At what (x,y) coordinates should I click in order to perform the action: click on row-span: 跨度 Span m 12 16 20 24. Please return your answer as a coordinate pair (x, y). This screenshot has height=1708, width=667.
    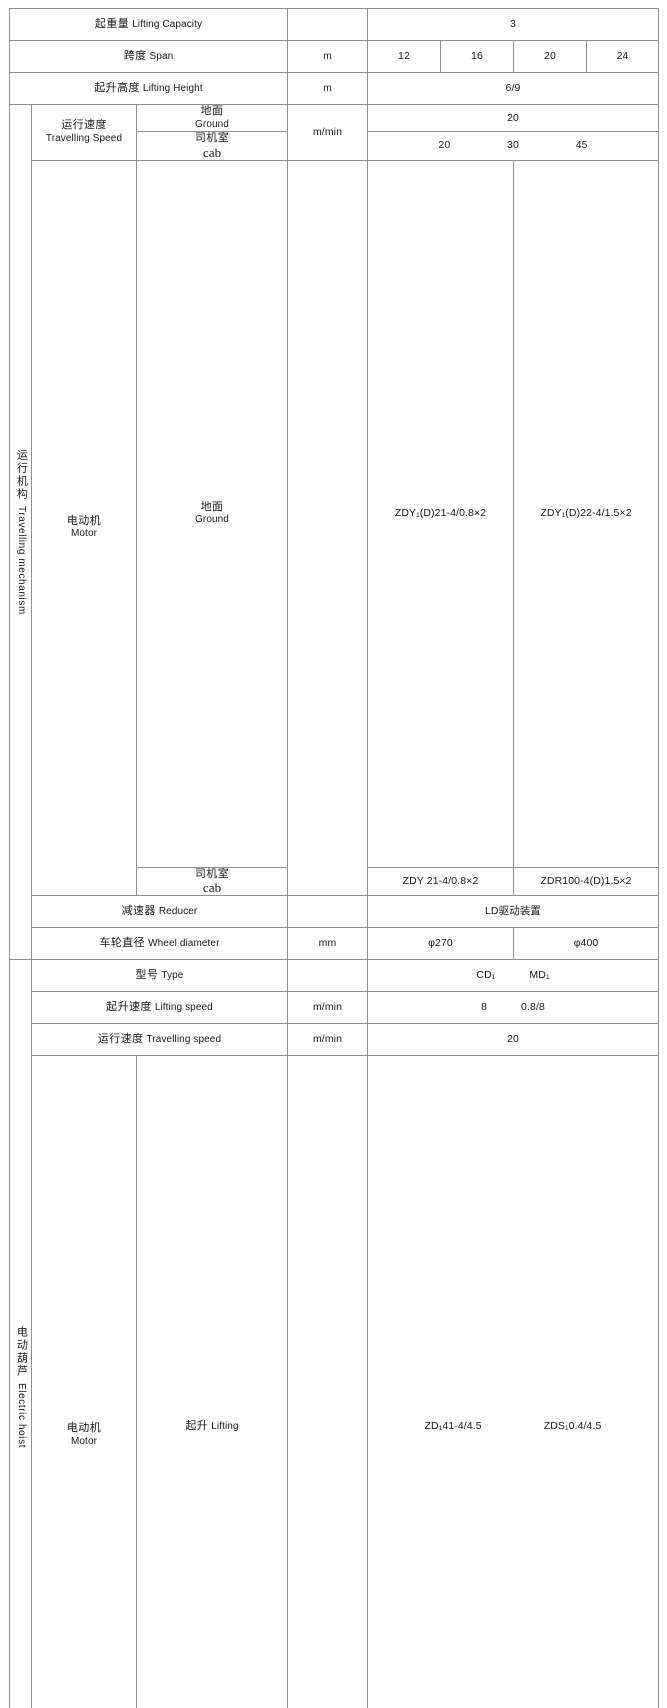
    Looking at the image, I should click on (334, 57).